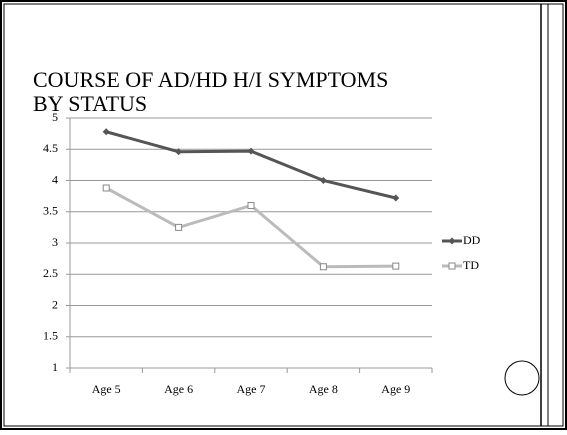  I want to click on chart-title: COURSE OF AD/HD H/I SYMPTOMS, so click(210, 79).